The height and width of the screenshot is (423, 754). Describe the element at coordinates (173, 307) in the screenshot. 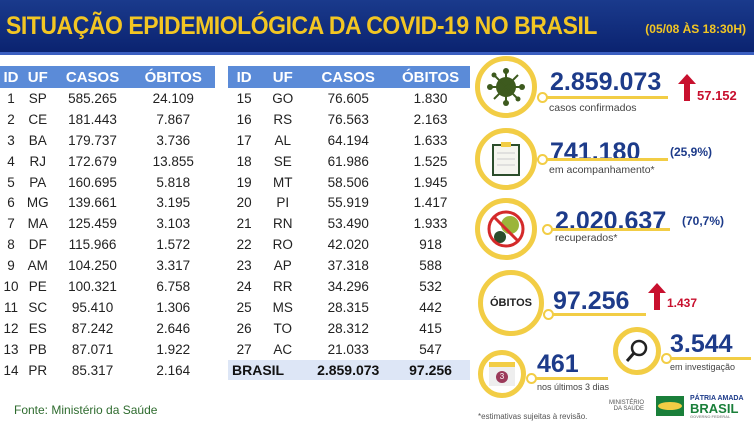

I see `table-cell: 1.306` at that location.